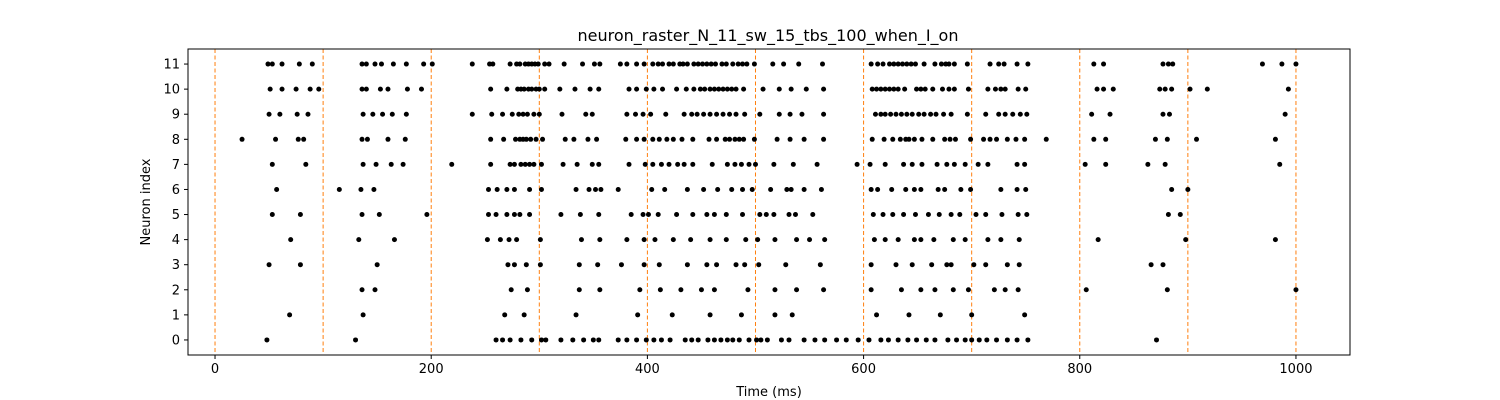  Describe the element at coordinates (146, 201) in the screenshot. I see `y-axis-label: Neuron index` at that location.